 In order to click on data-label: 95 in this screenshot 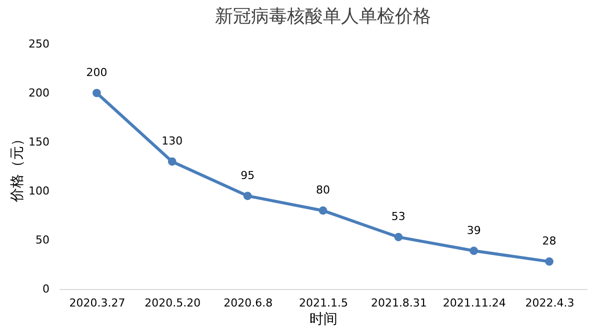, I will do `click(247, 175)`.